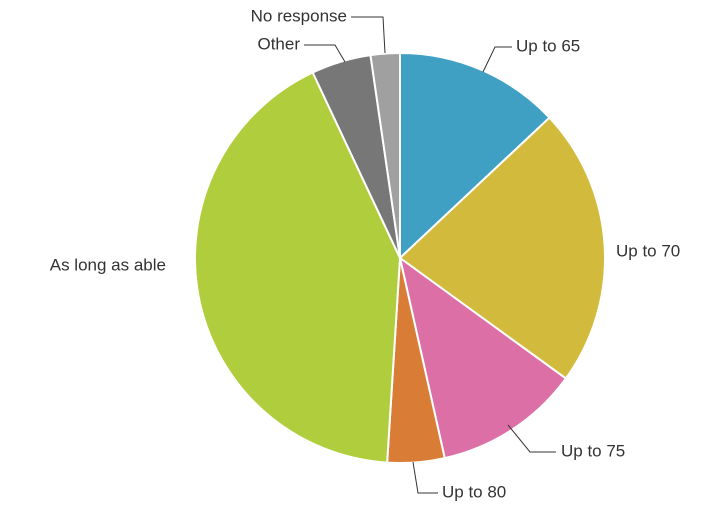 The height and width of the screenshot is (508, 702). Describe the element at coordinates (299, 15) in the screenshot. I see `slice-label: No response` at that location.